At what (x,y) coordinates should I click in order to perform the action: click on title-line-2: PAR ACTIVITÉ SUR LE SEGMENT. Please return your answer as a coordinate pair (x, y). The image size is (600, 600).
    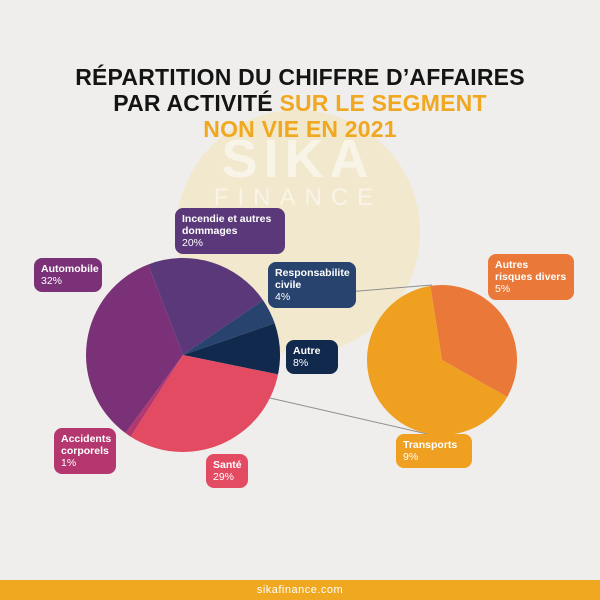
    Looking at the image, I should click on (300, 103).